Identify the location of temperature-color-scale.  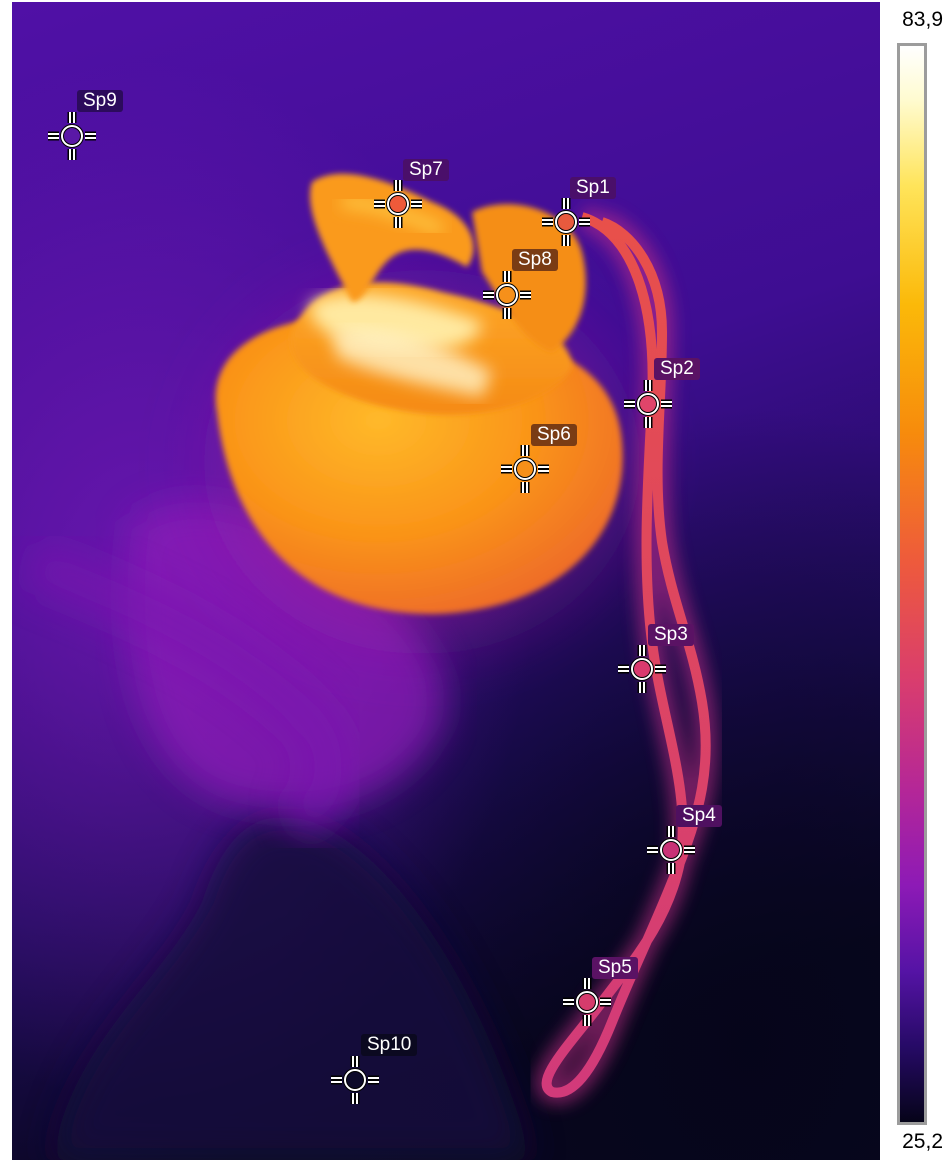
(912, 584).